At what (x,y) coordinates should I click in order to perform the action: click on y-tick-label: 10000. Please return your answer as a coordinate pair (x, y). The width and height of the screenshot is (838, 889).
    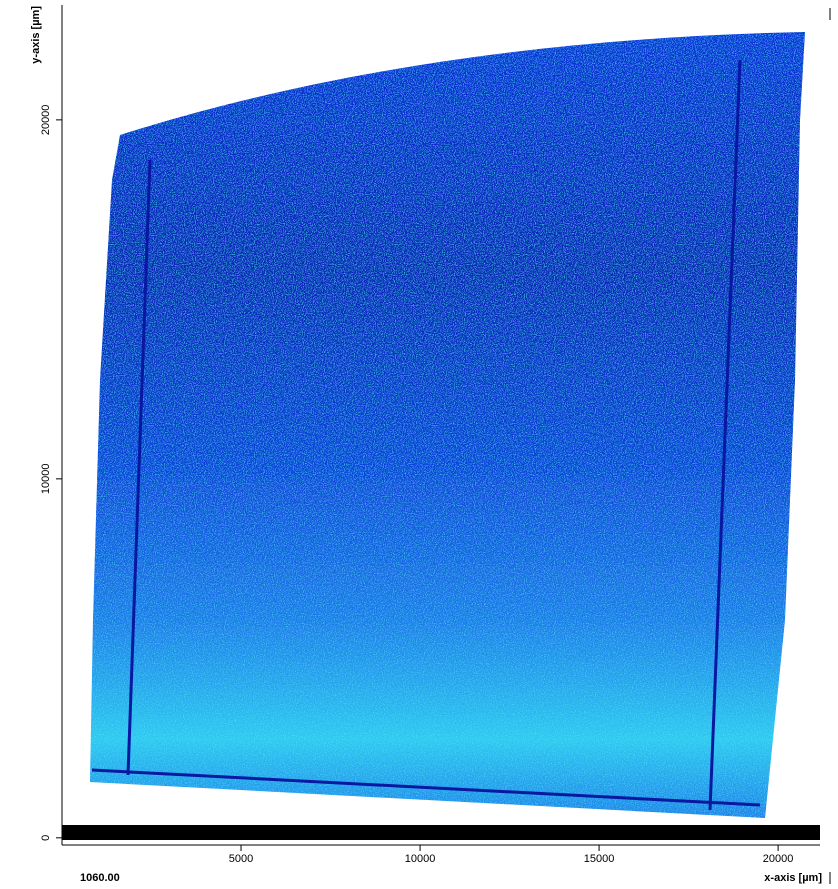
    Looking at the image, I should click on (46, 479).